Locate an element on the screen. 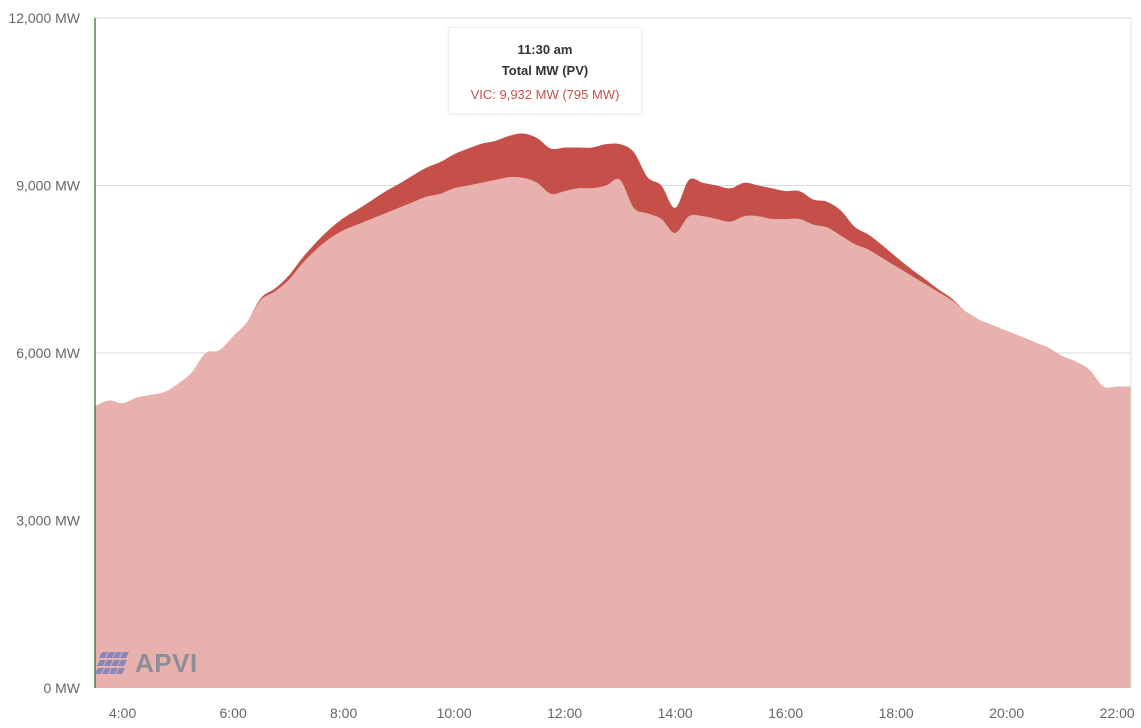 The height and width of the screenshot is (728, 1141). y-axis-ticks: 0 MW 3,000 MW 6,000 MW 9,000 MW 12,000 MW is located at coordinates (44, 353).